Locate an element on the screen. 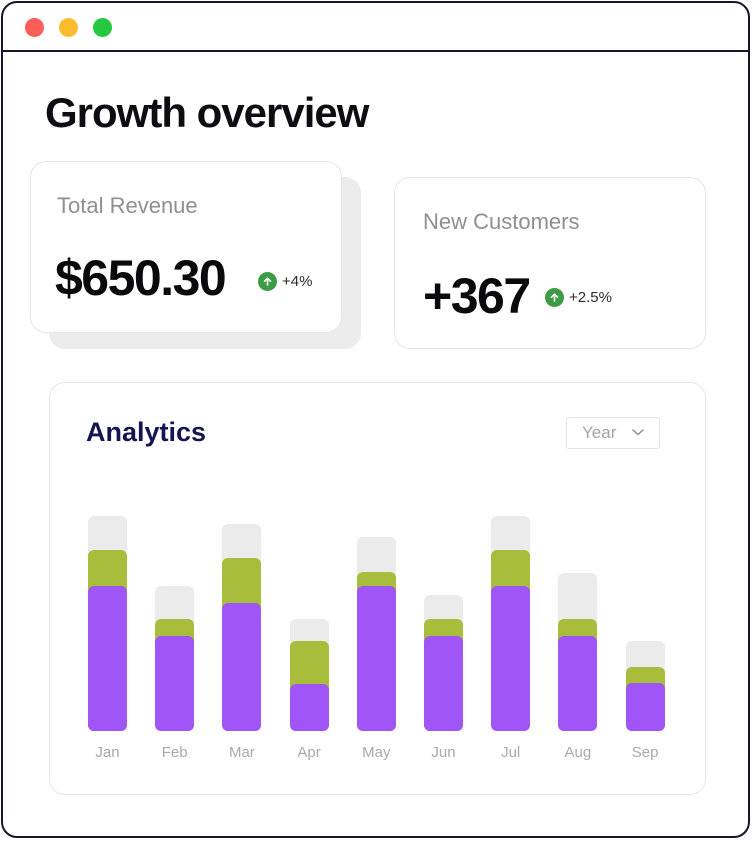  x-tick-label: Sep is located at coordinates (645, 752).